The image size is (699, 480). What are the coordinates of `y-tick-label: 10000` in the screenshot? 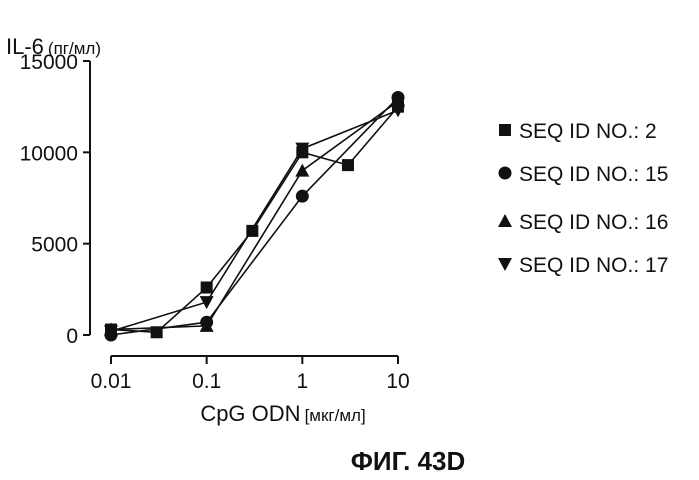 It's located at (49, 153).